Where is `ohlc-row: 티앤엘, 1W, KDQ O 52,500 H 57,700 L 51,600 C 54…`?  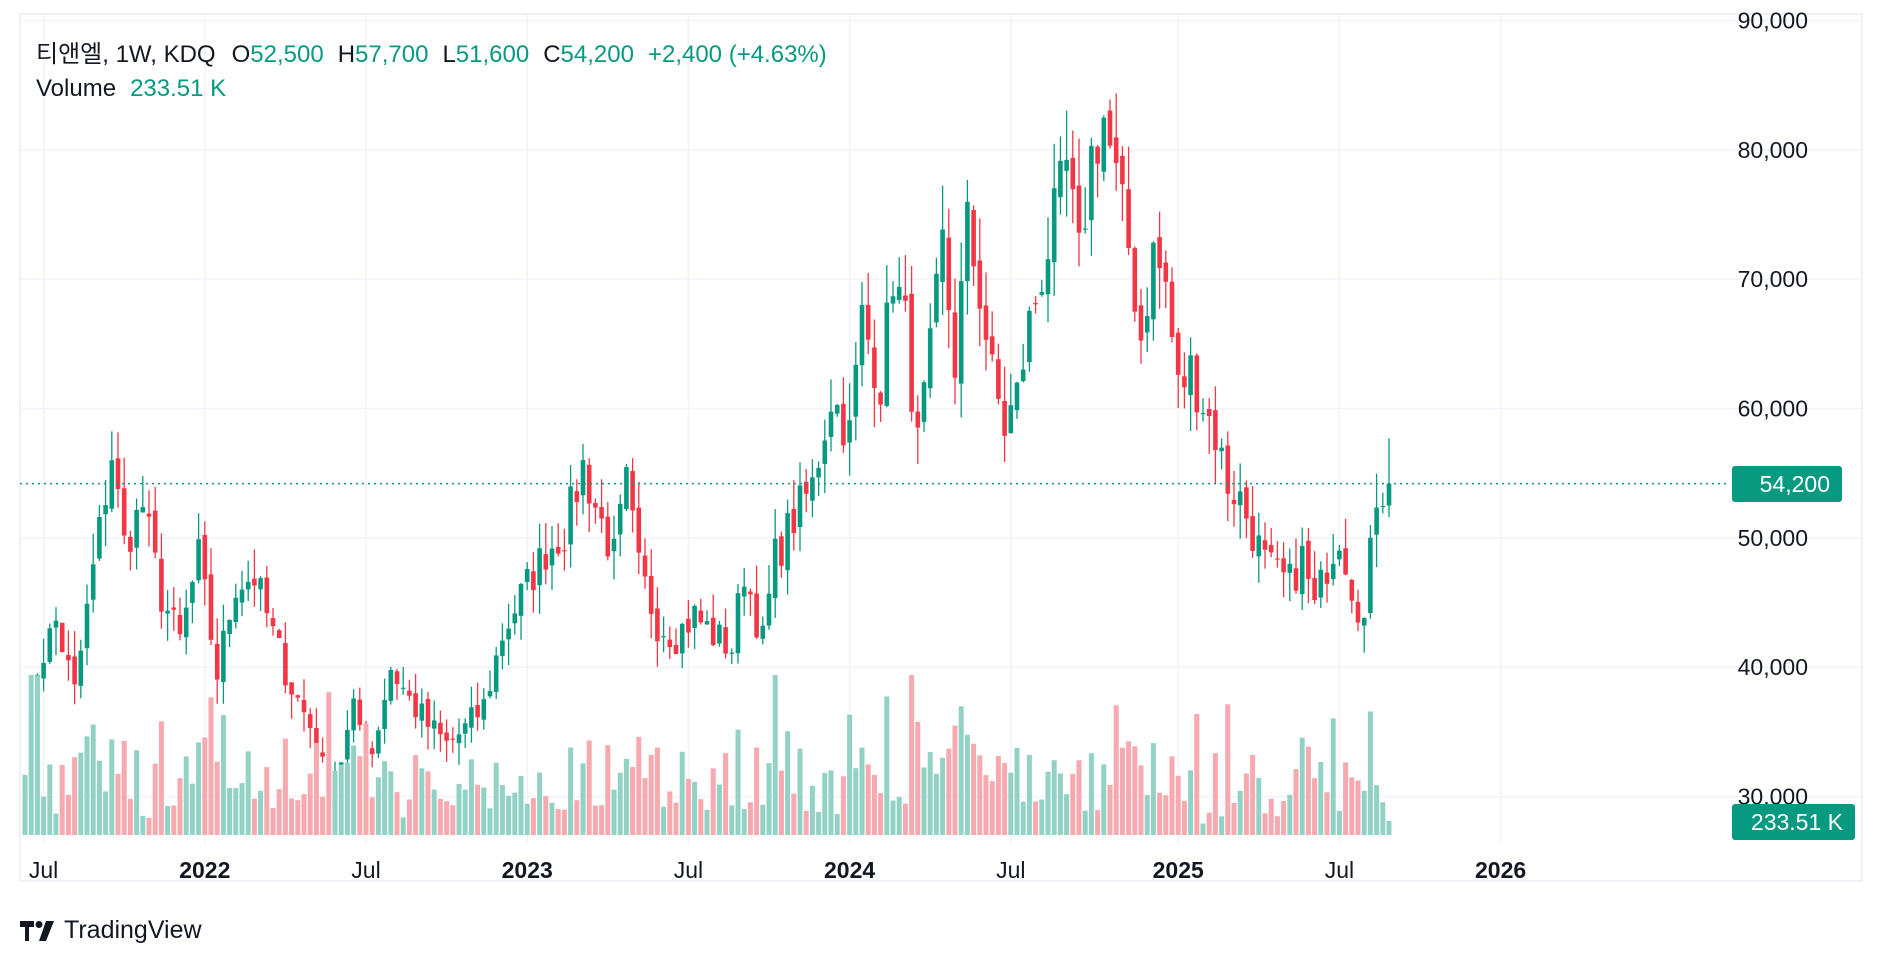 ohlc-row: 티앤엘, 1W, KDQ O 52,500 H 57,700 L 51,600 C 54… is located at coordinates (438, 55).